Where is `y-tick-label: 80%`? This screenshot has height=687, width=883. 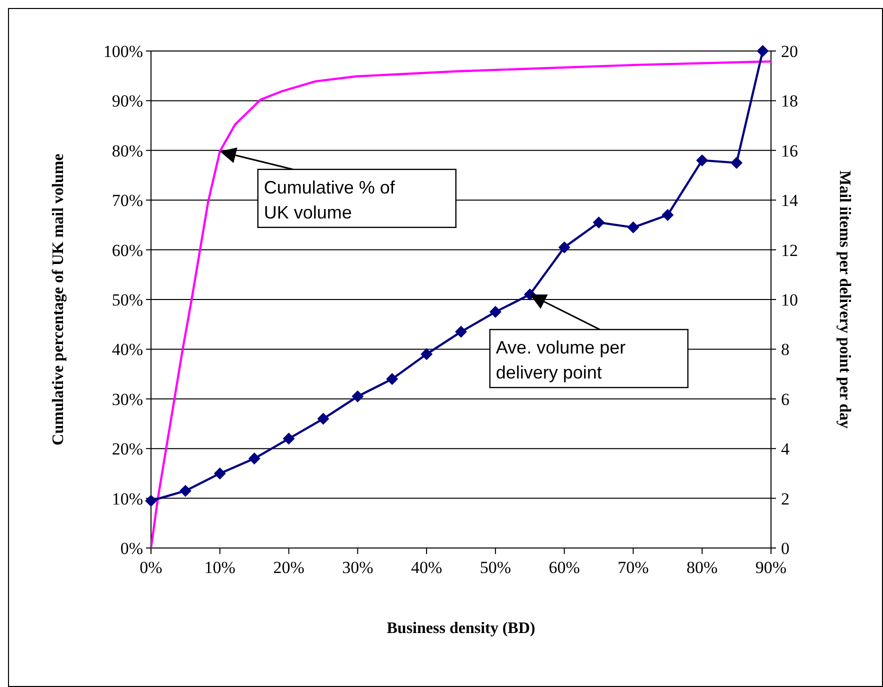
y-tick-label: 80% is located at coordinates (127, 150).